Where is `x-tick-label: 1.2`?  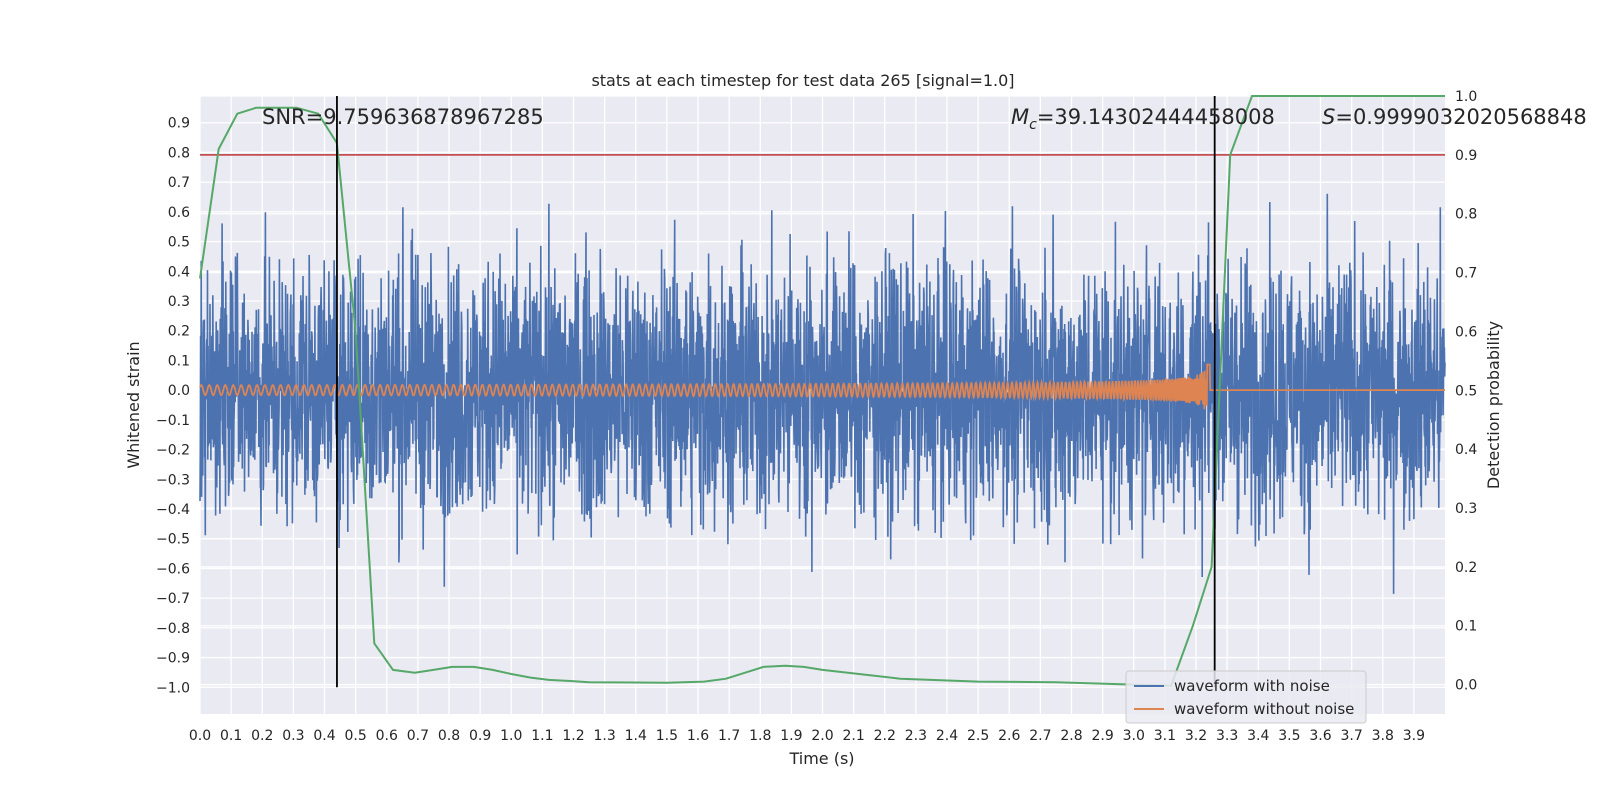
x-tick-label: 1.2 is located at coordinates (573, 736).